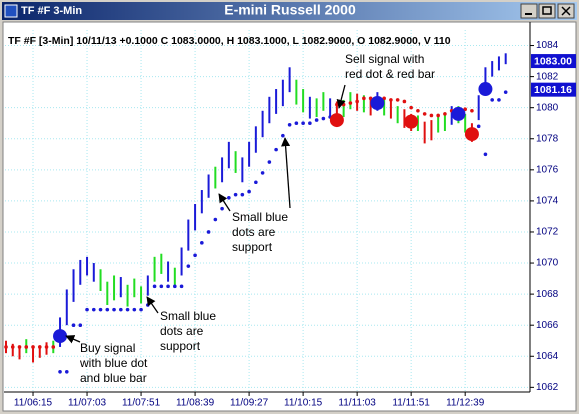  What do you see at coordinates (547, 45) in the screenshot?
I see `y-tick-label: 1084` at bounding box center [547, 45].